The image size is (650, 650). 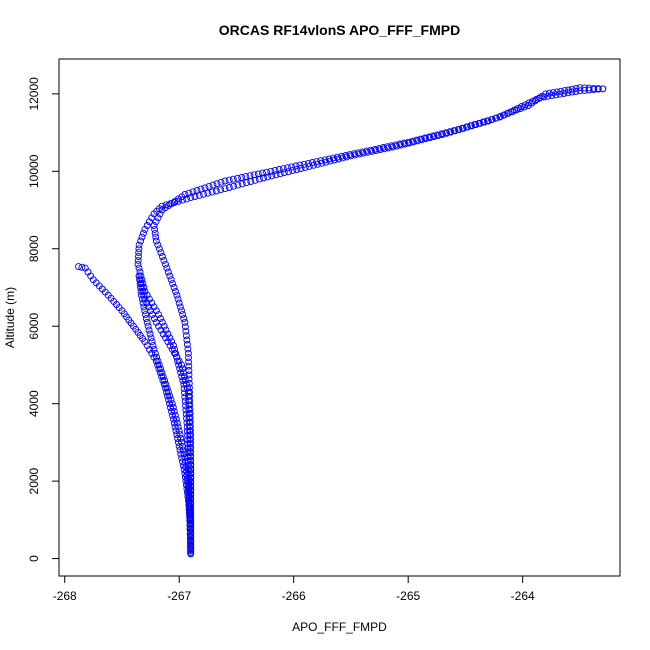 I want to click on x-tick-label: -268, so click(x=65, y=596).